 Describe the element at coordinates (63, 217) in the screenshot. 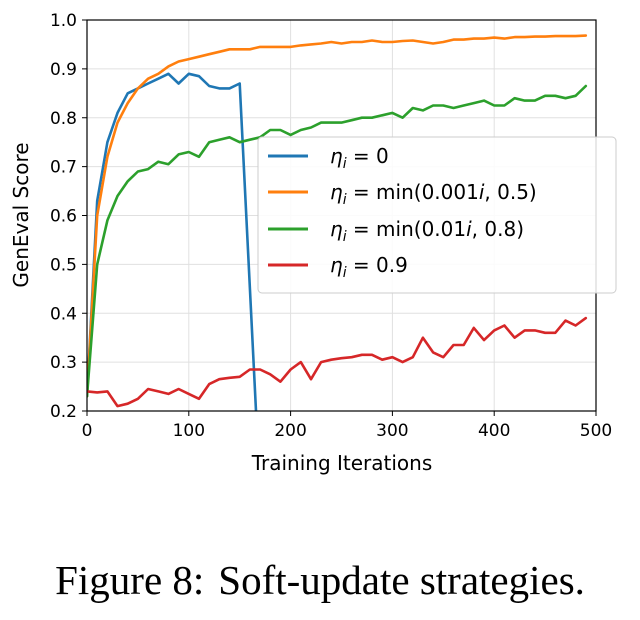

I see `y-tick-label: 0.6` at that location.